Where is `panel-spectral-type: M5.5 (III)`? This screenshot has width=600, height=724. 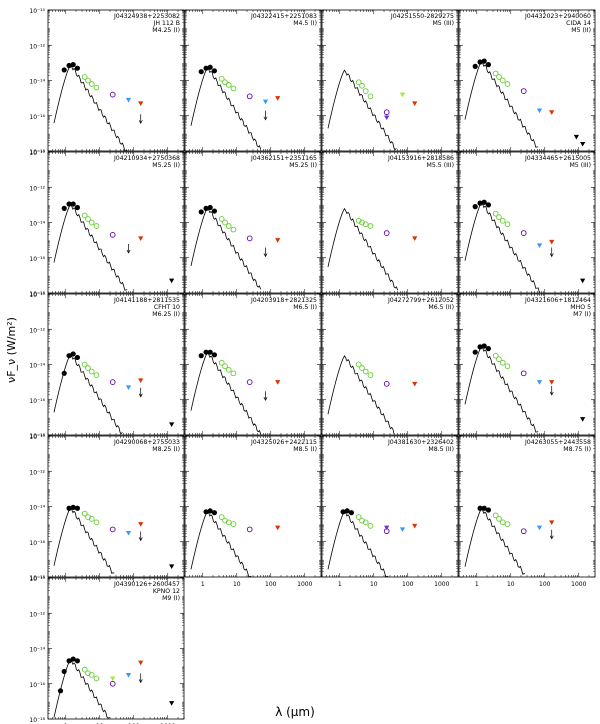 panel-spectral-type: M5.5 (III) is located at coordinates (440, 165).